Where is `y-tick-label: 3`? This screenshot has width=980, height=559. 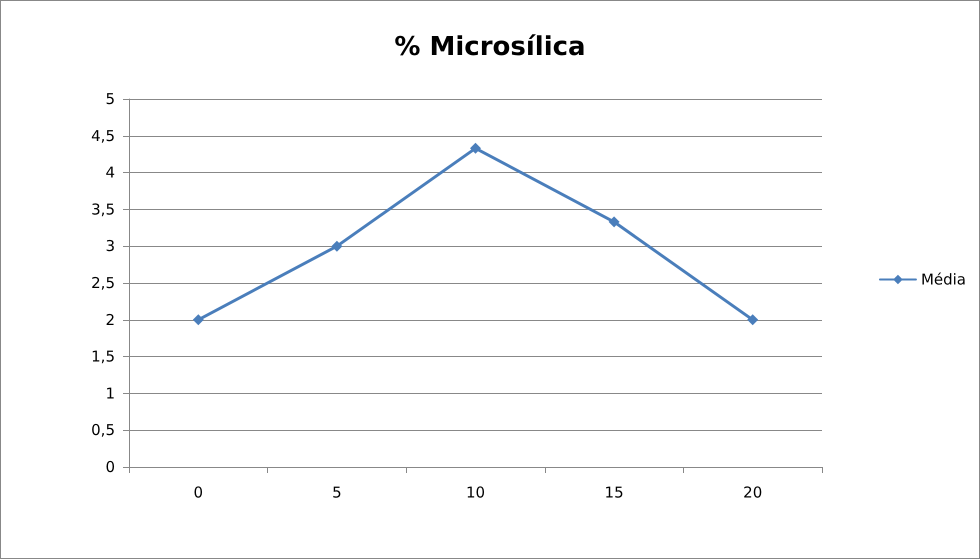 y-tick-label: 3 is located at coordinates (110, 246).